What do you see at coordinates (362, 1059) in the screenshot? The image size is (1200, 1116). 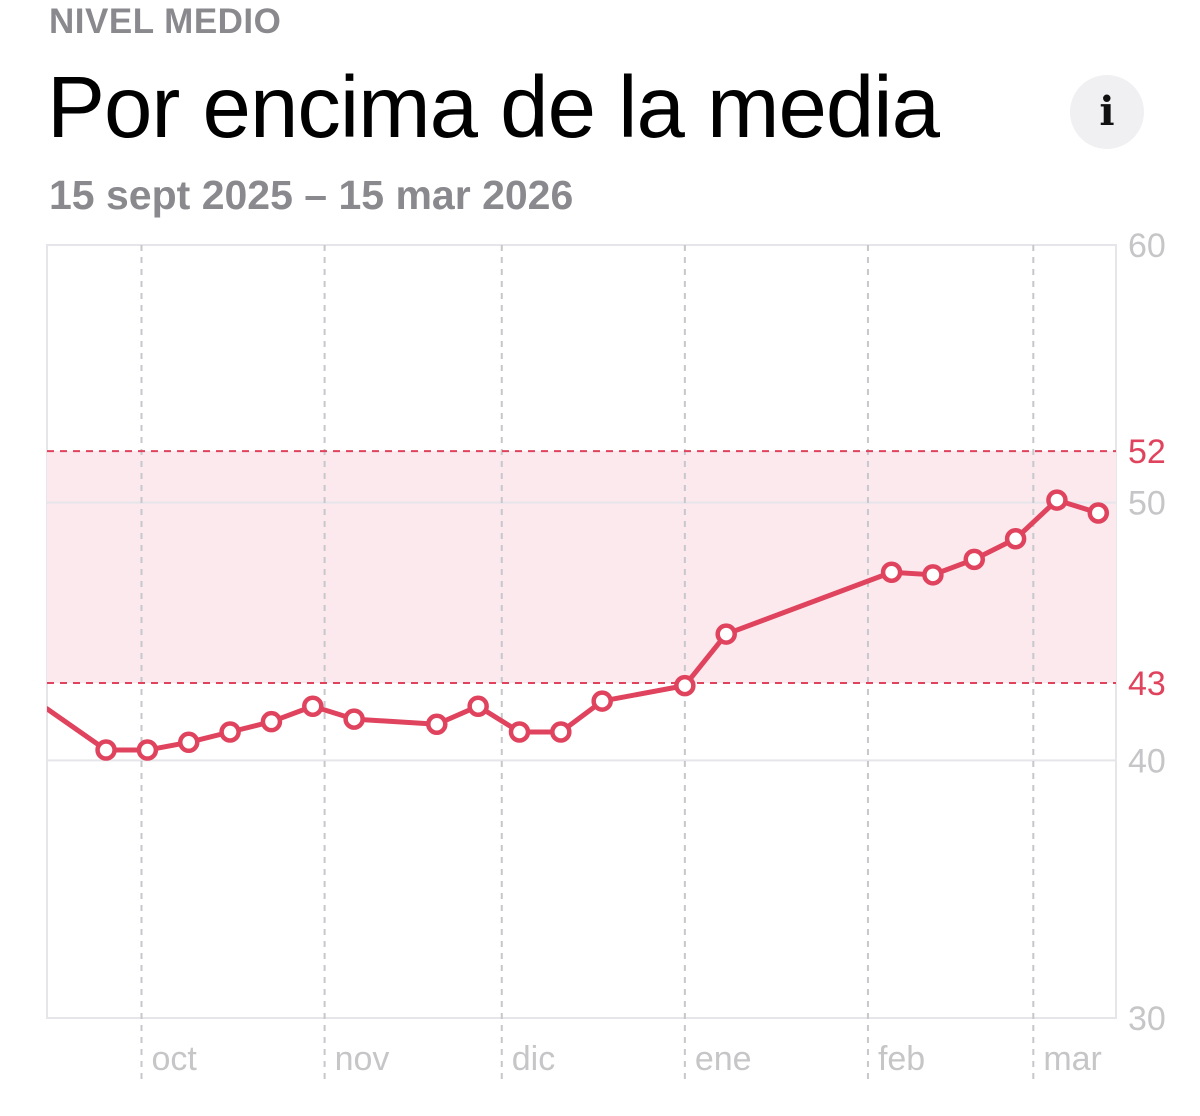 I see `x-tick-label: nov` at bounding box center [362, 1059].